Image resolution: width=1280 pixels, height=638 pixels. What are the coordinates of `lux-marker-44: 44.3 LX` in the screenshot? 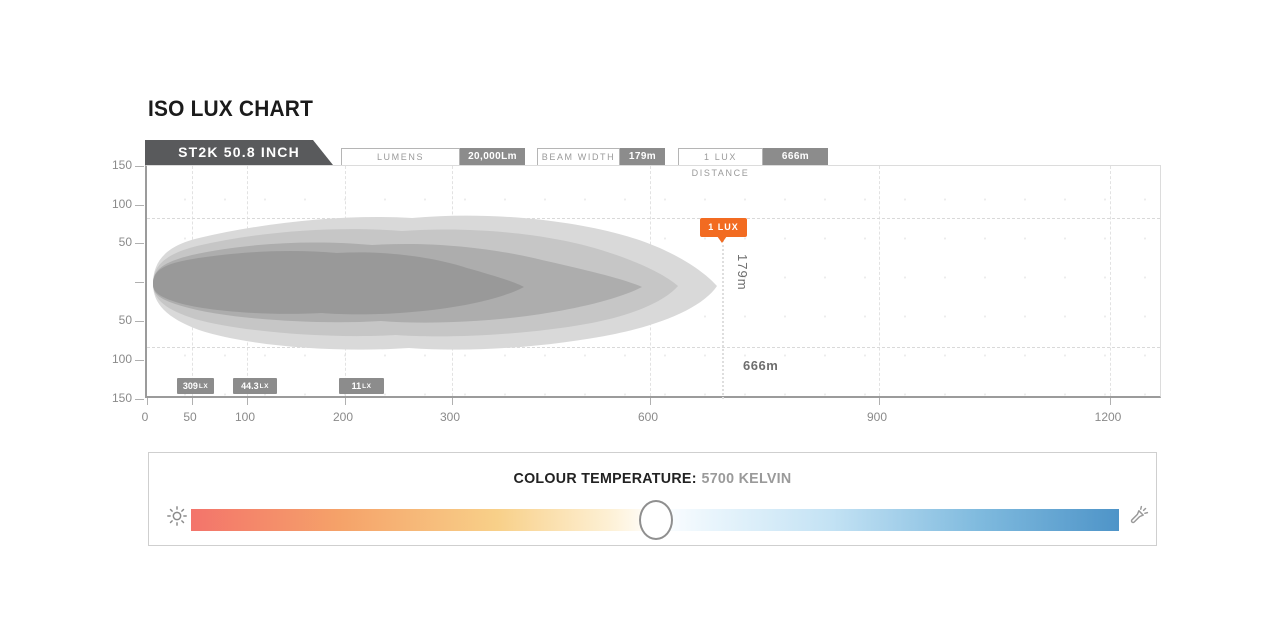 It's located at (255, 386).